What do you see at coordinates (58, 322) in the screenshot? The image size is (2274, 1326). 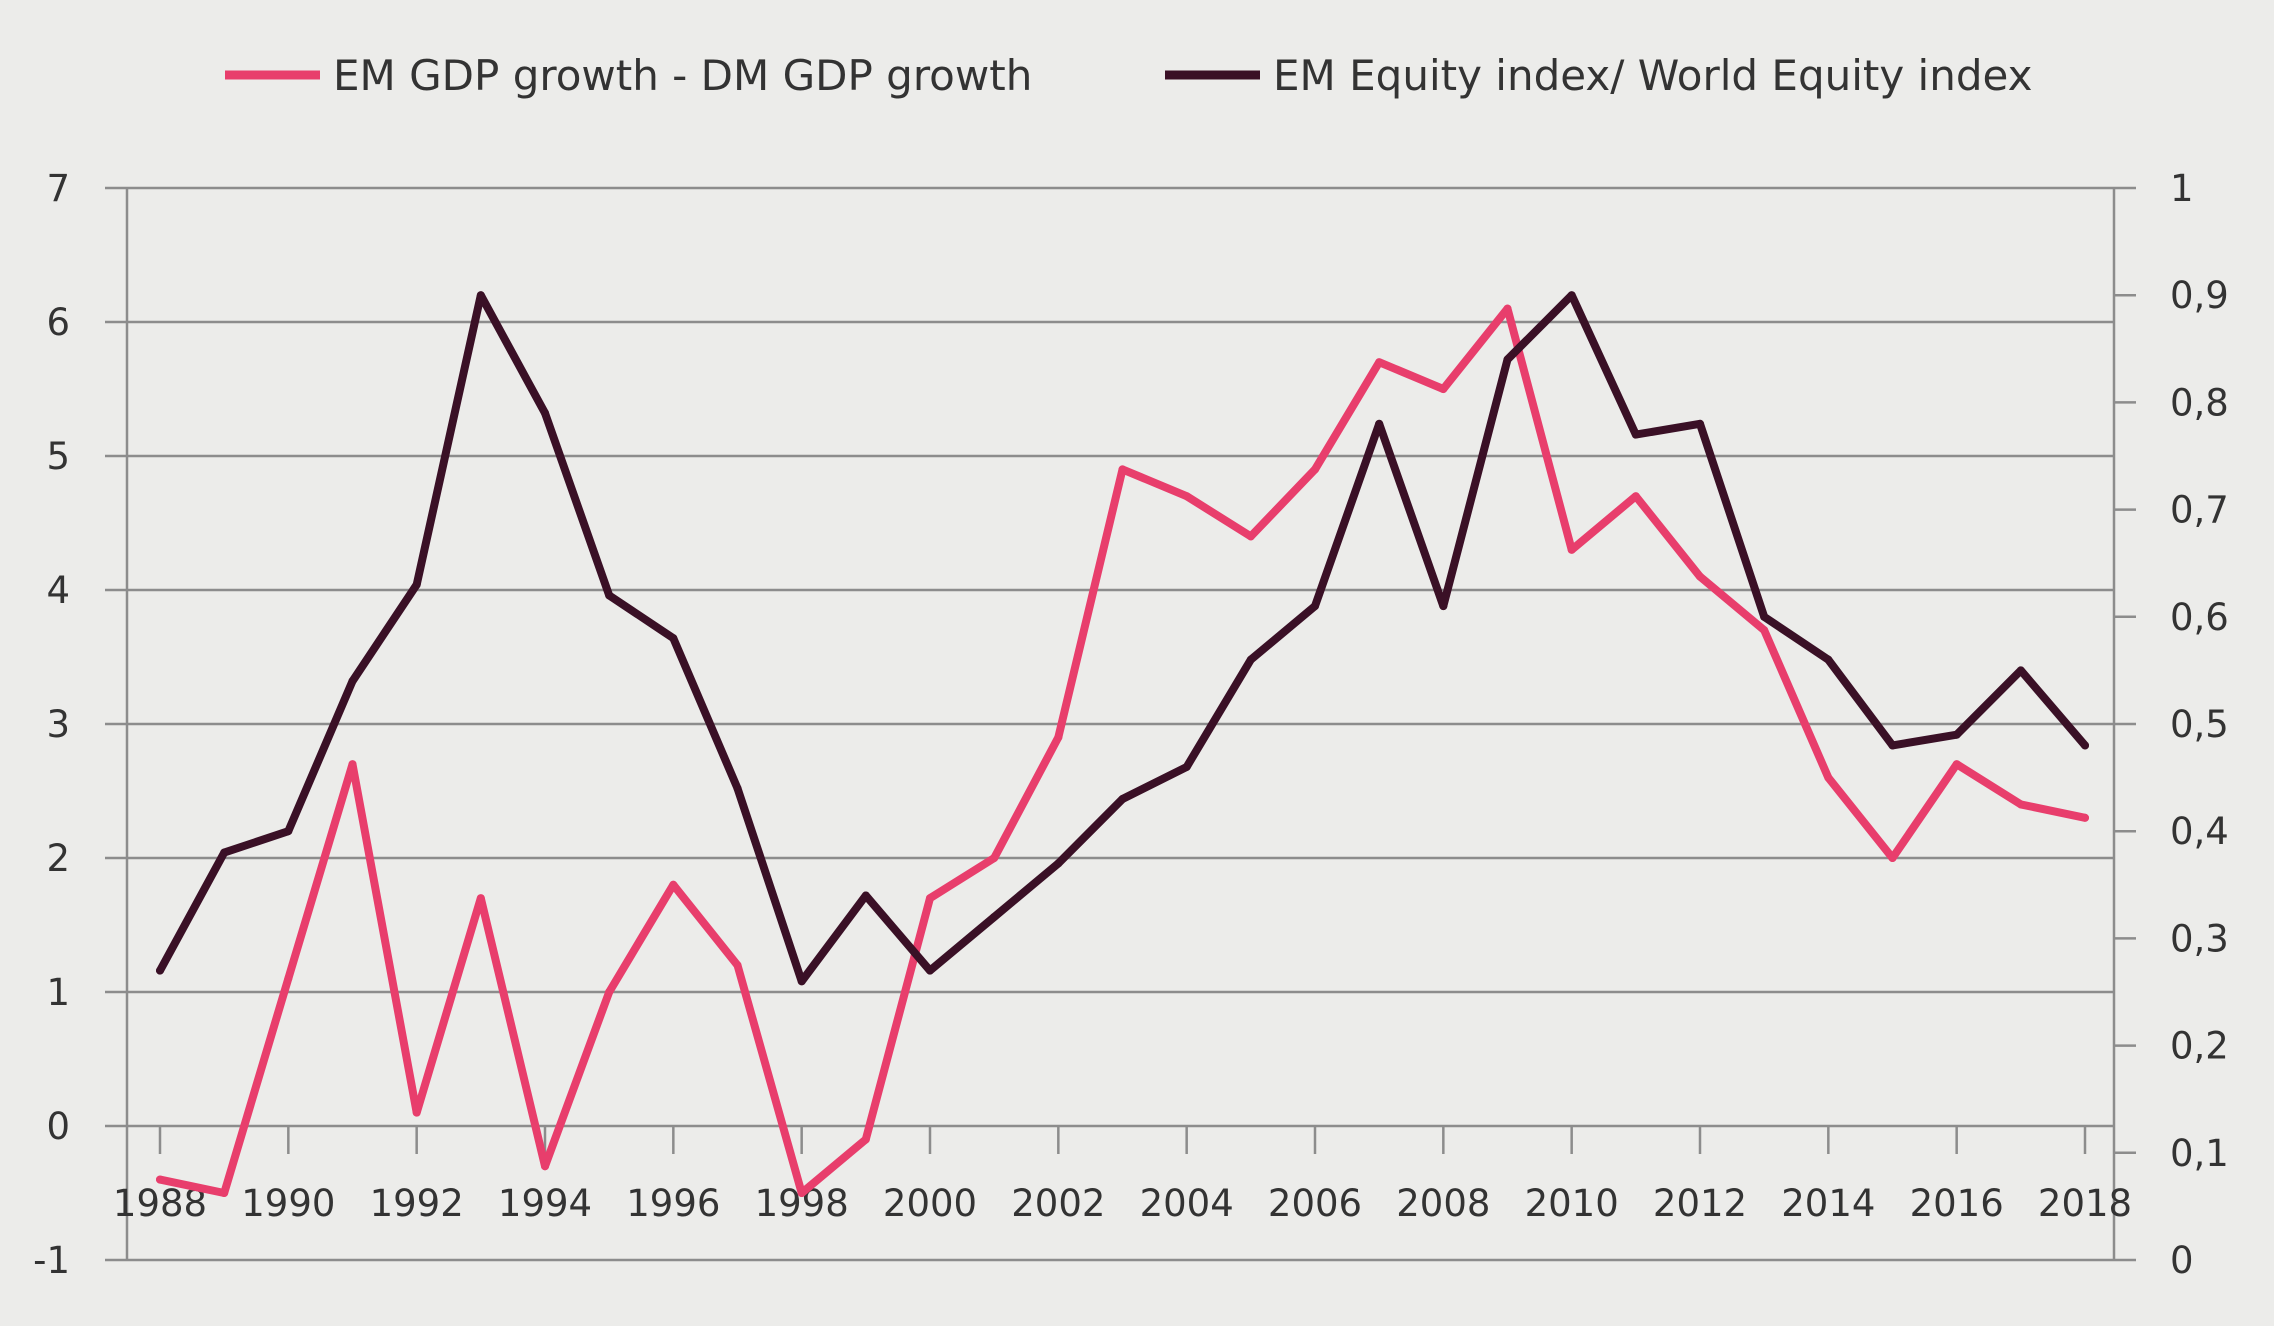 I see `left-axis-tick-label: 6` at bounding box center [58, 322].